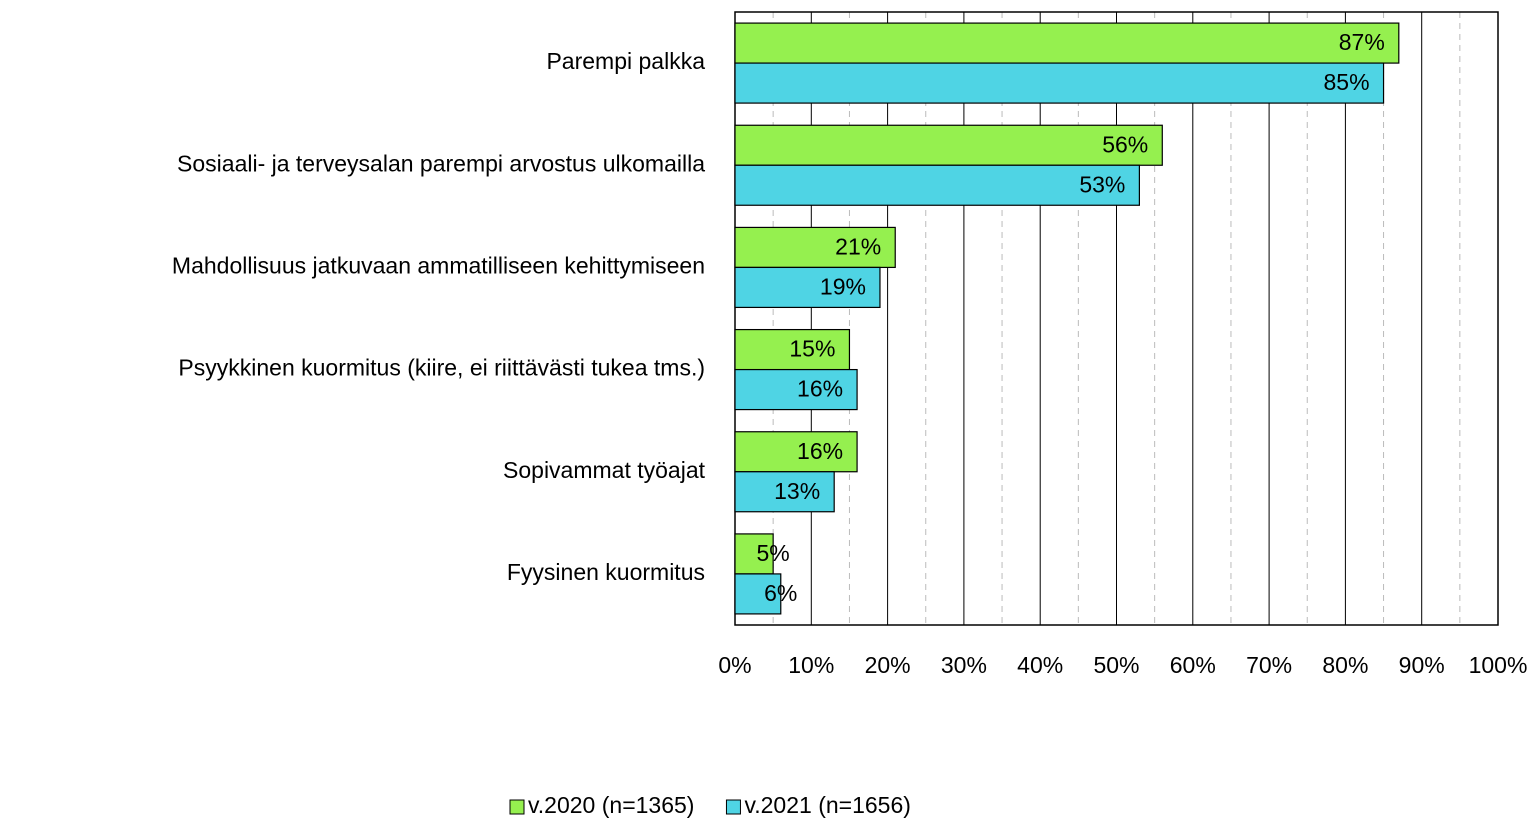  I want to click on x-tick-label: 0%, so click(734, 665).